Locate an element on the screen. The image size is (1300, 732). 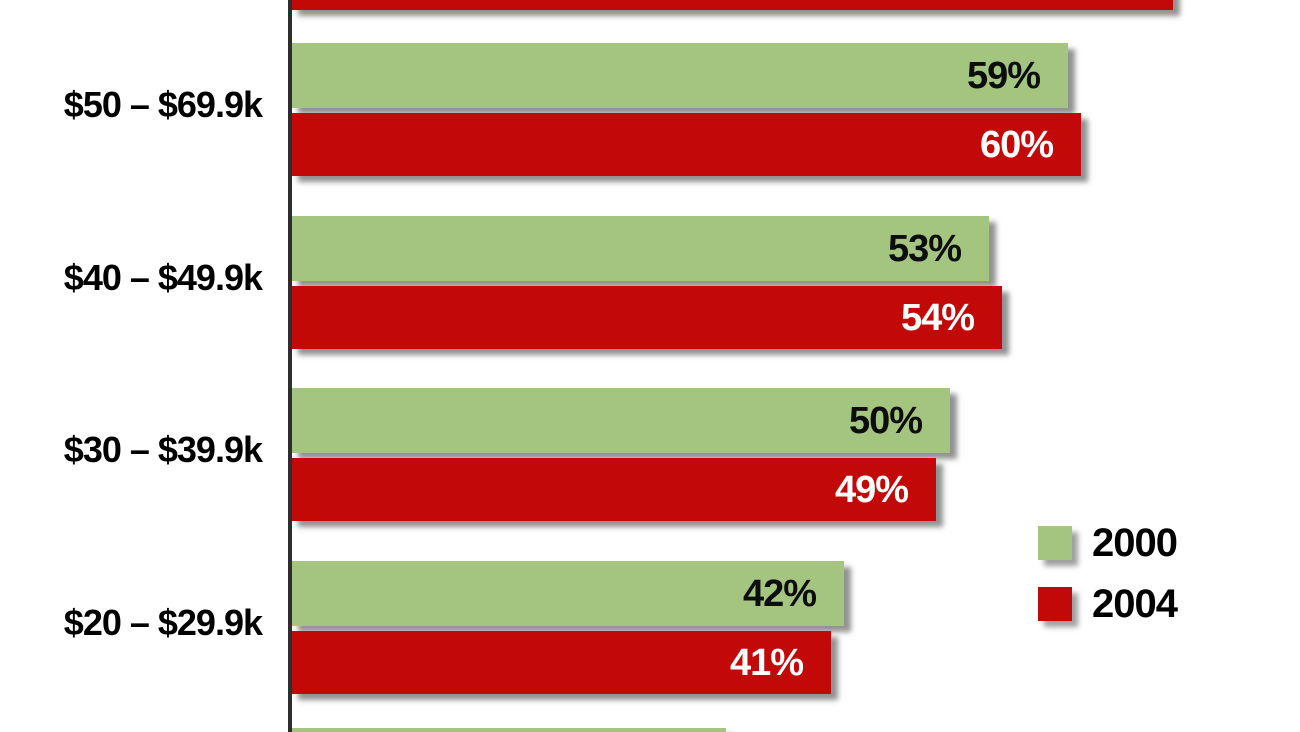
bar-value-label: 41% is located at coordinates (766, 662).